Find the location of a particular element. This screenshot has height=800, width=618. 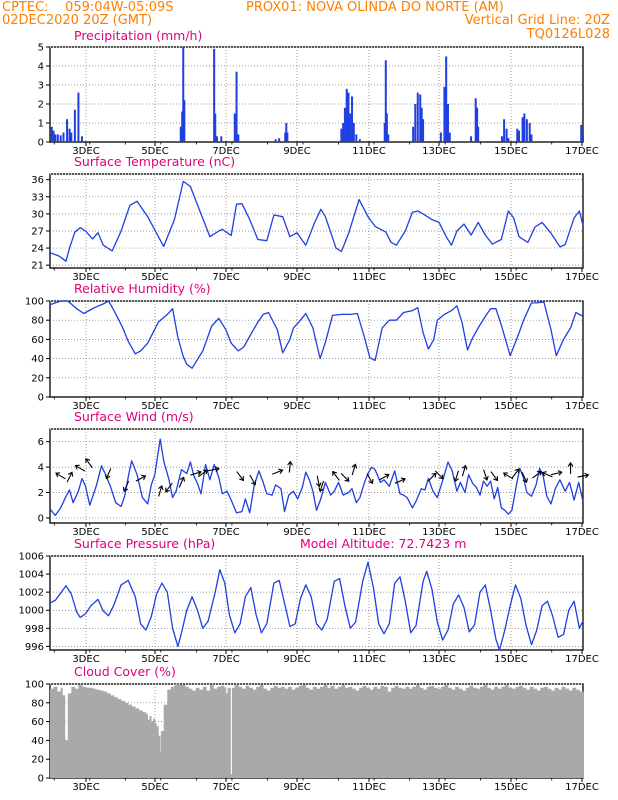

station-coordinates: CPTEC: 059:04W-05:09S is located at coordinates (88, 7).